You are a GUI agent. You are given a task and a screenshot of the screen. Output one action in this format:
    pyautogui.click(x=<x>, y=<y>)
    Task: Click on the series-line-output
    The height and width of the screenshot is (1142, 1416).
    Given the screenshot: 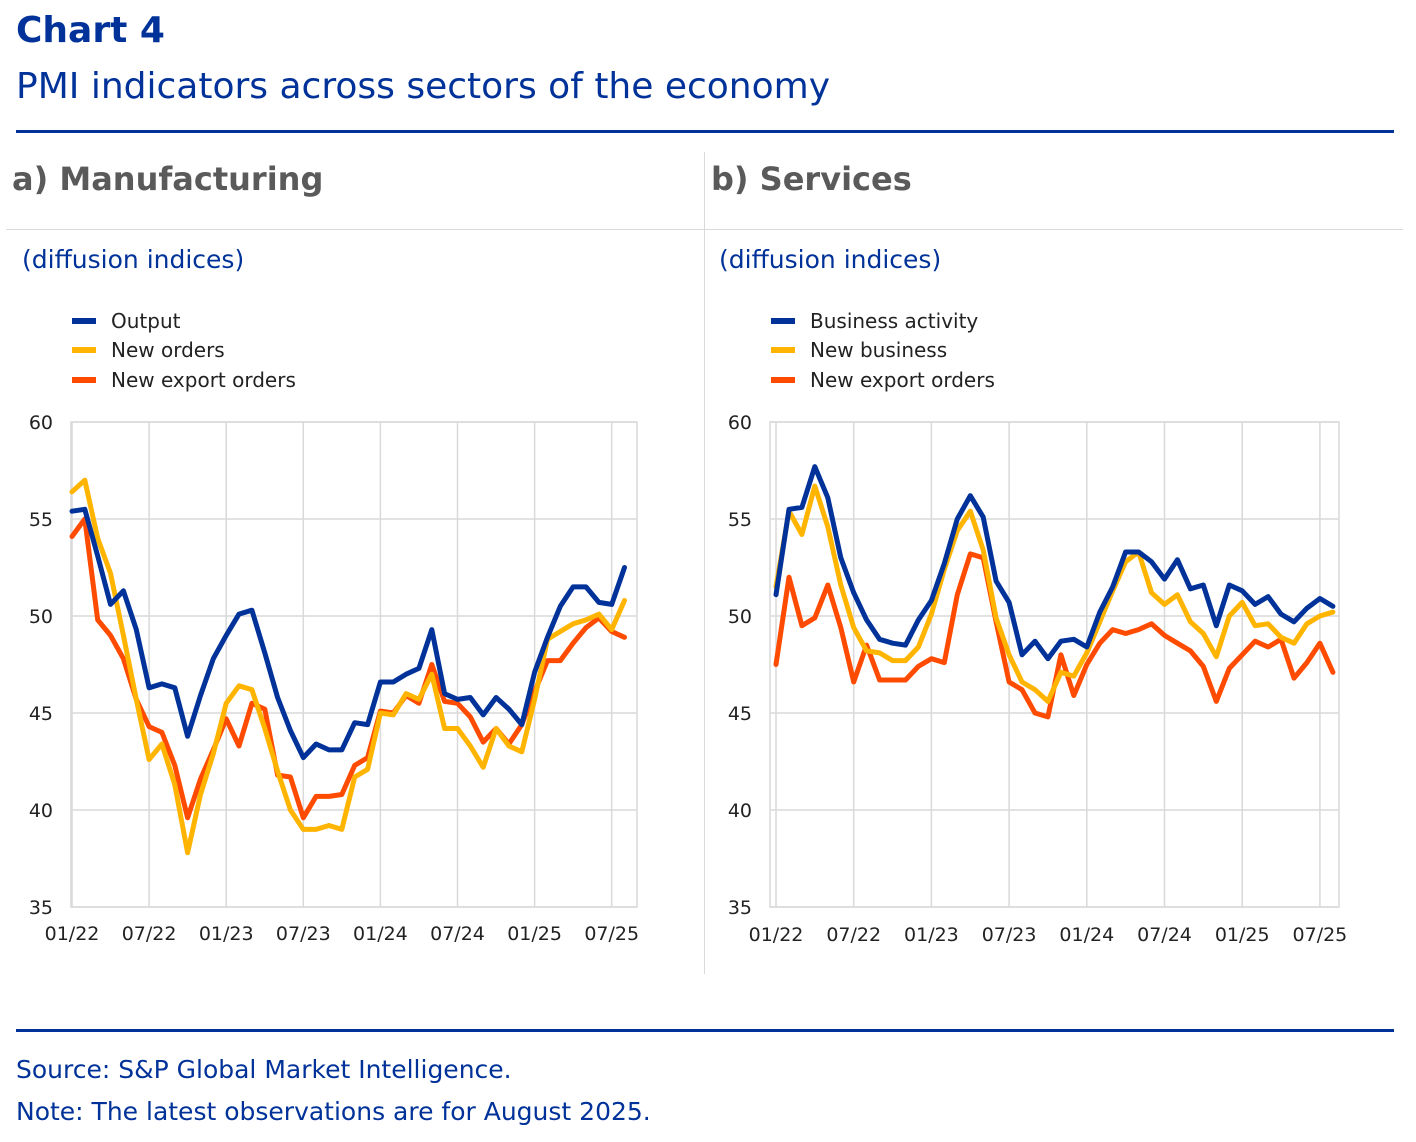 What is the action you would take?
    pyautogui.click(x=348, y=633)
    